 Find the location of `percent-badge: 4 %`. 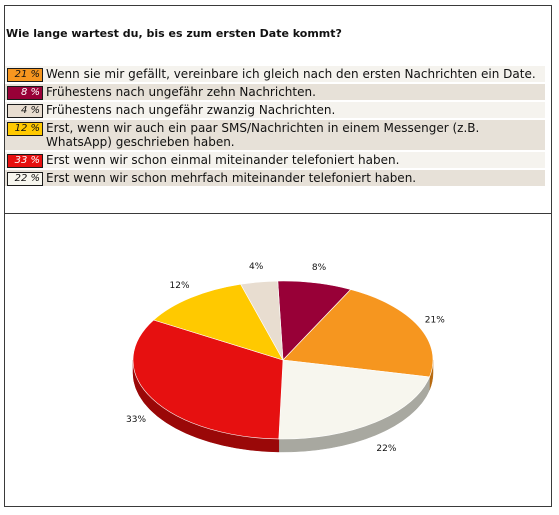

percent-badge: 4 % is located at coordinates (25, 111).